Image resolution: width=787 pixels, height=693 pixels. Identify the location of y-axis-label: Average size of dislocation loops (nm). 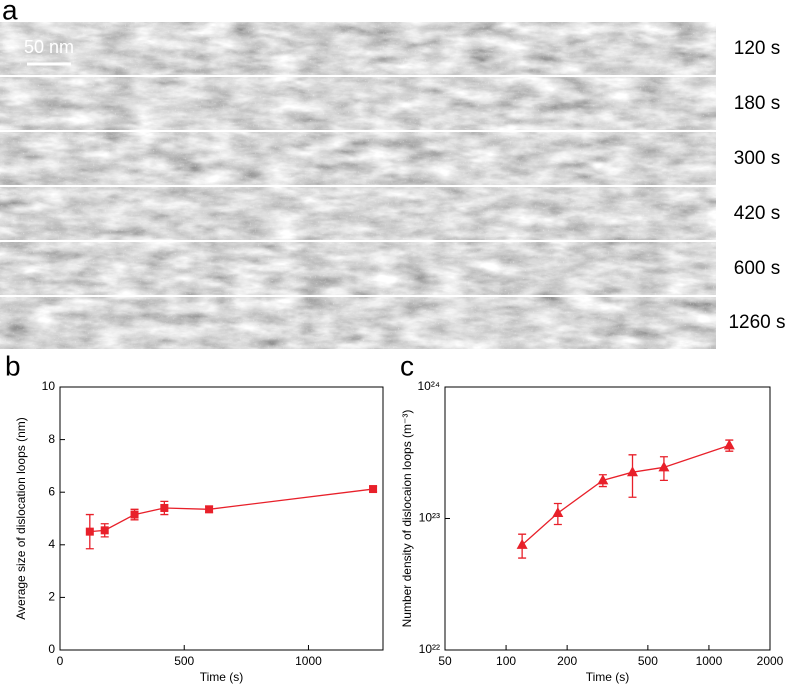
(21, 518).